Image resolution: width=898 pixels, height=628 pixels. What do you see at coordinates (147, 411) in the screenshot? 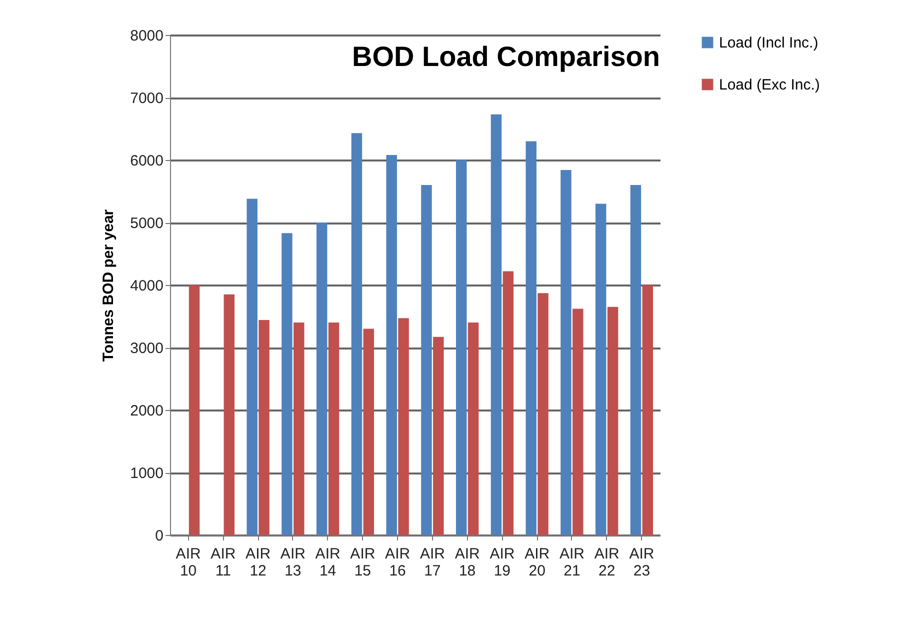
I see `y-tick-label: 2000` at bounding box center [147, 411].